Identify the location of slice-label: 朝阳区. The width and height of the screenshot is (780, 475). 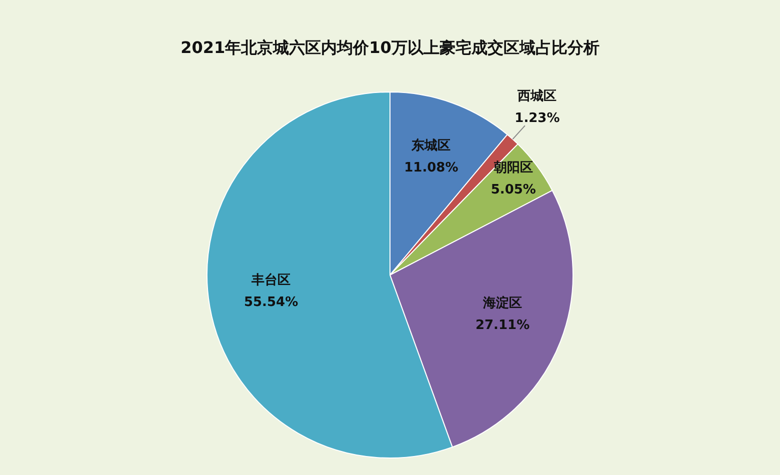
(512, 168).